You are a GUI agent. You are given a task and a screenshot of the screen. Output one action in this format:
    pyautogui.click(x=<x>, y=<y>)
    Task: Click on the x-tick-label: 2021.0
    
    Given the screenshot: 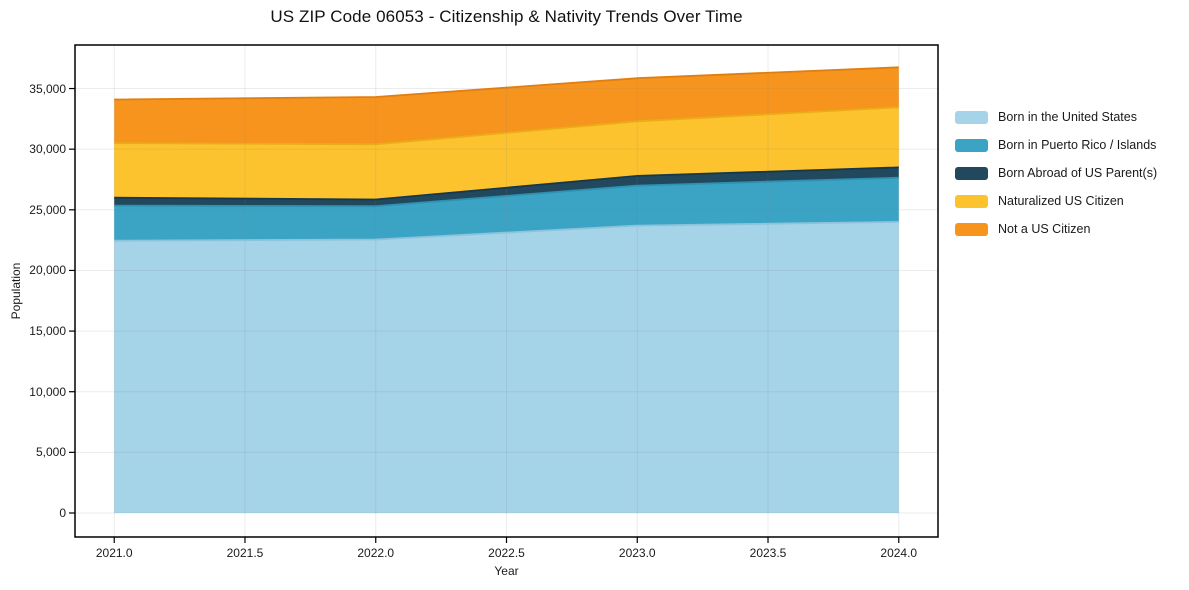 What is the action you would take?
    pyautogui.click(x=114, y=553)
    